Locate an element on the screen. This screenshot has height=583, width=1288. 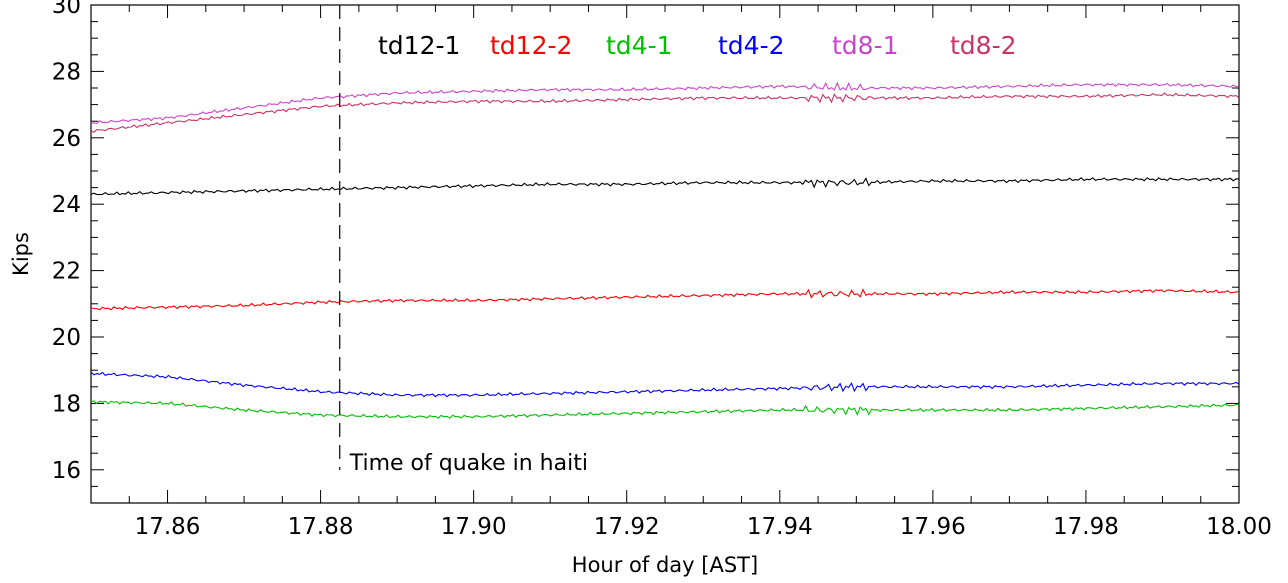
legend: td12-1 td12-2 td4-1 td4-2 td8-1 td8-2 is located at coordinates (697, 45).